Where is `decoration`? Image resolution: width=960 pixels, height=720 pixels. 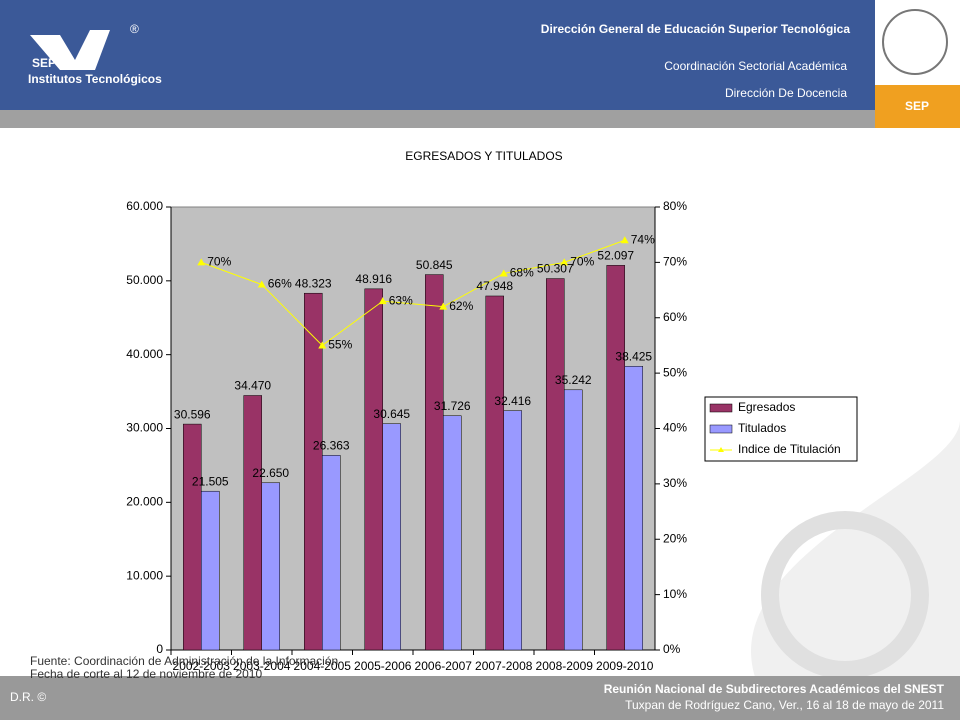 decoration is located at coordinates (845, 595).